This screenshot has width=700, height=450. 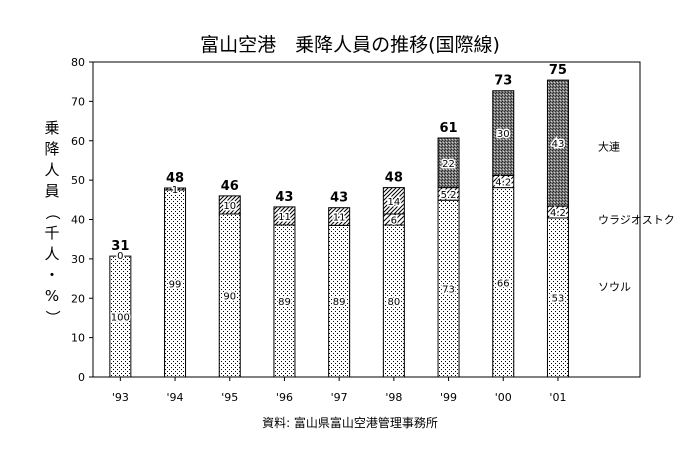 I want to click on segment-label: 22, so click(x=448, y=164).